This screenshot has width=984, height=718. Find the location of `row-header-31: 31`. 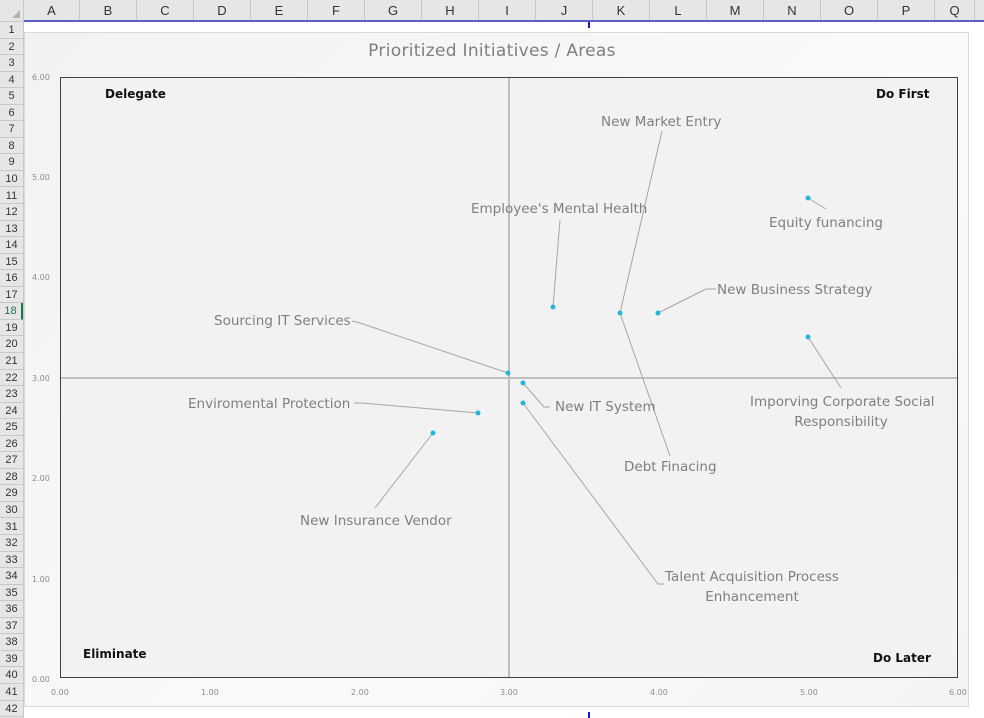

row-header-31: 31 is located at coordinates (11, 527).